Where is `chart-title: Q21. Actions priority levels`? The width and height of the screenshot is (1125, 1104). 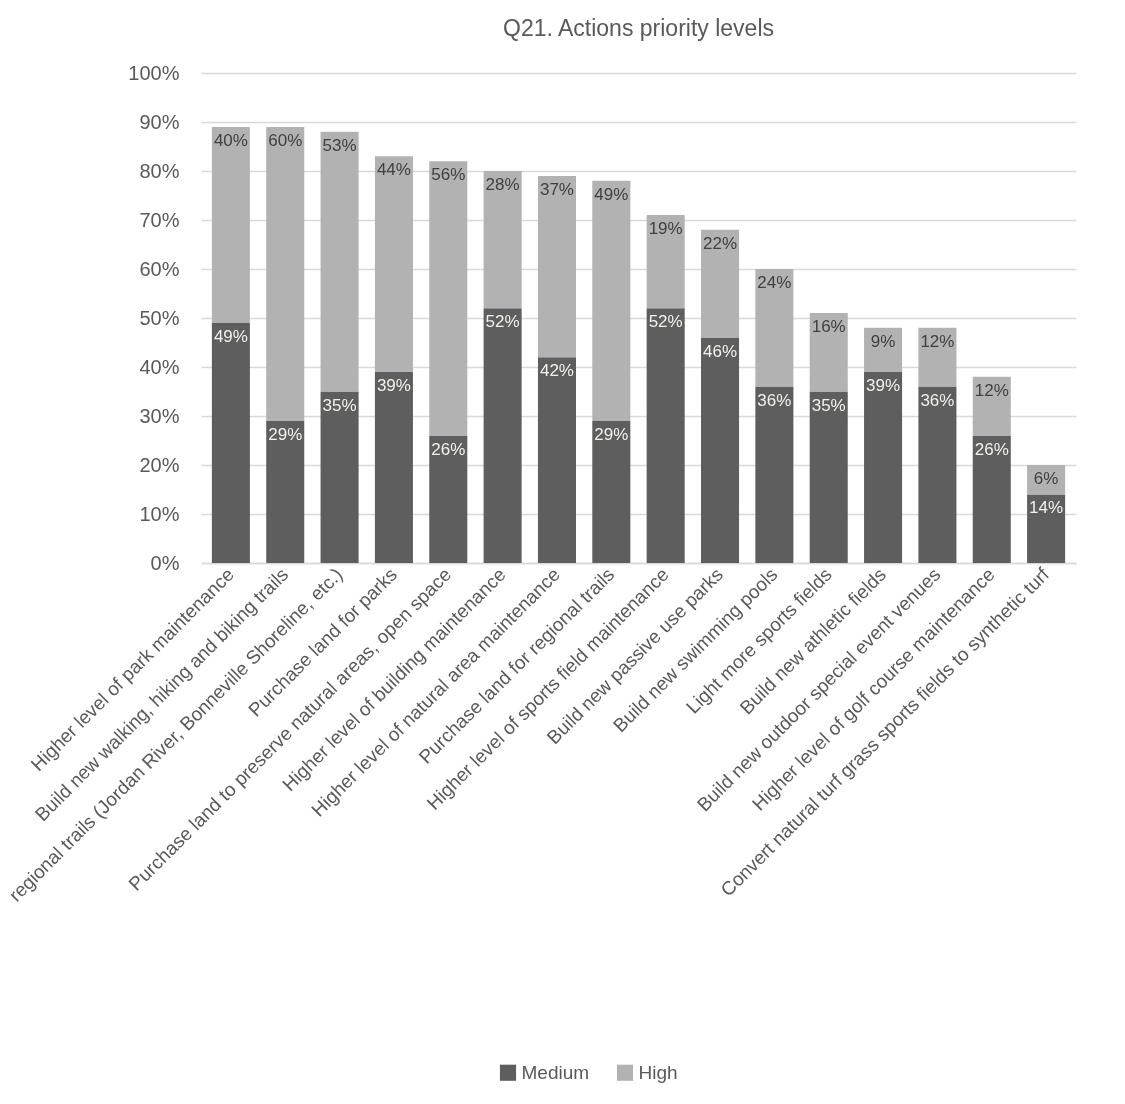
chart-title: Q21. Actions priority levels is located at coordinates (638, 28).